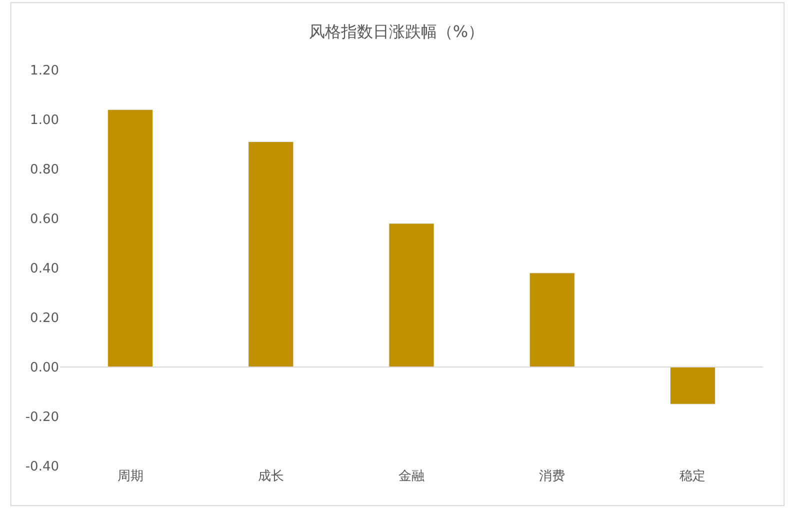  Describe the element at coordinates (130, 476) in the screenshot. I see `x-tick-label: 周期` at that location.